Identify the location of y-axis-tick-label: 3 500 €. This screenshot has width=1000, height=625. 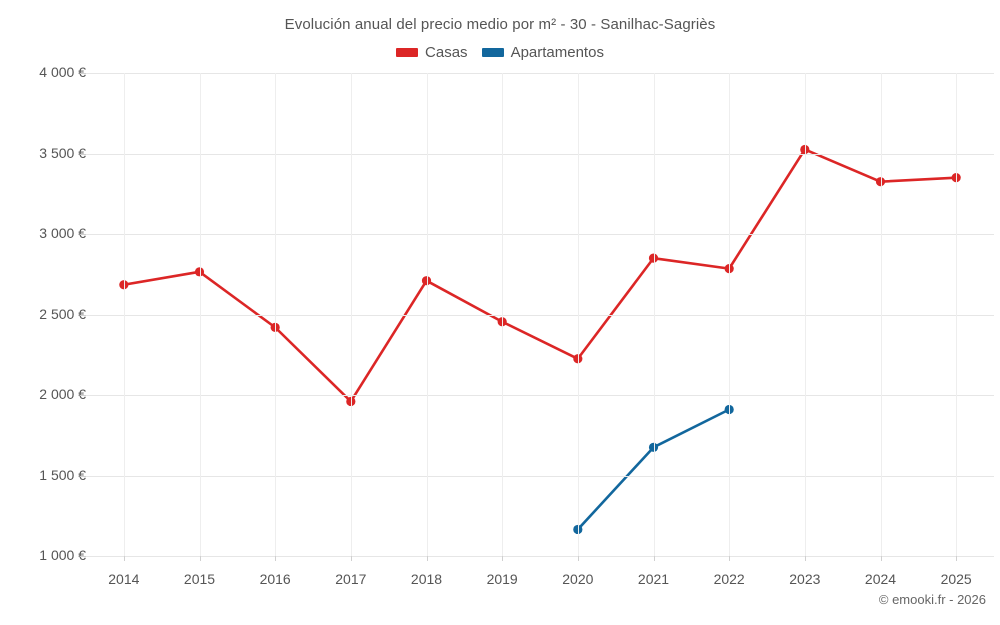
(62, 152).